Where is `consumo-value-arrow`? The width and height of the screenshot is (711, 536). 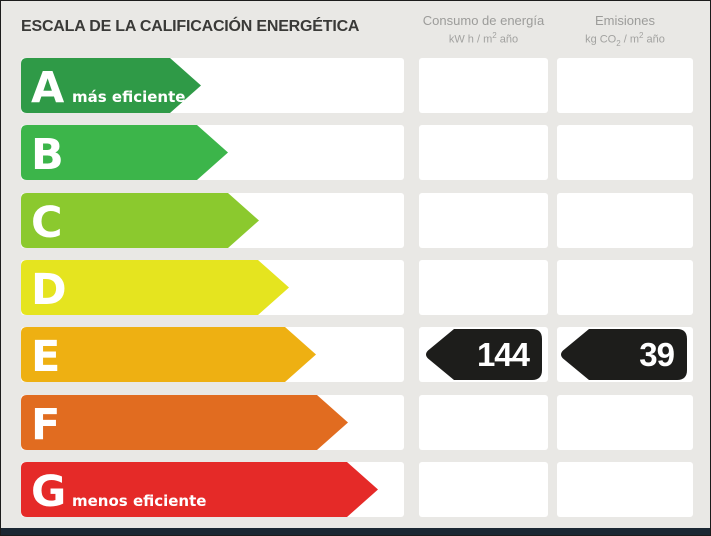 consumo-value-arrow is located at coordinates (484, 354).